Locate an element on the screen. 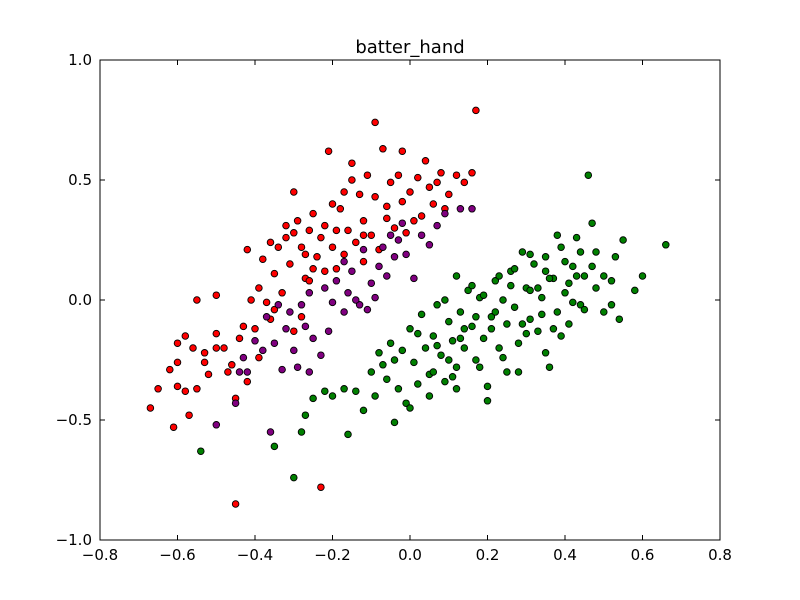 This screenshot has height=600, width=800. x-tick-label: −0.8 is located at coordinates (100, 555).